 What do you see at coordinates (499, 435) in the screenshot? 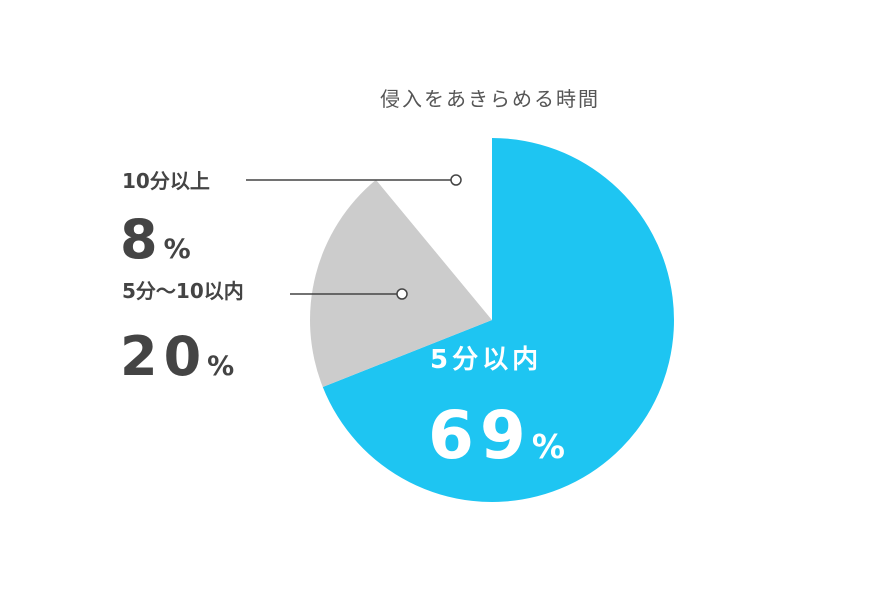
I see `value-label: 69%` at bounding box center [499, 435].